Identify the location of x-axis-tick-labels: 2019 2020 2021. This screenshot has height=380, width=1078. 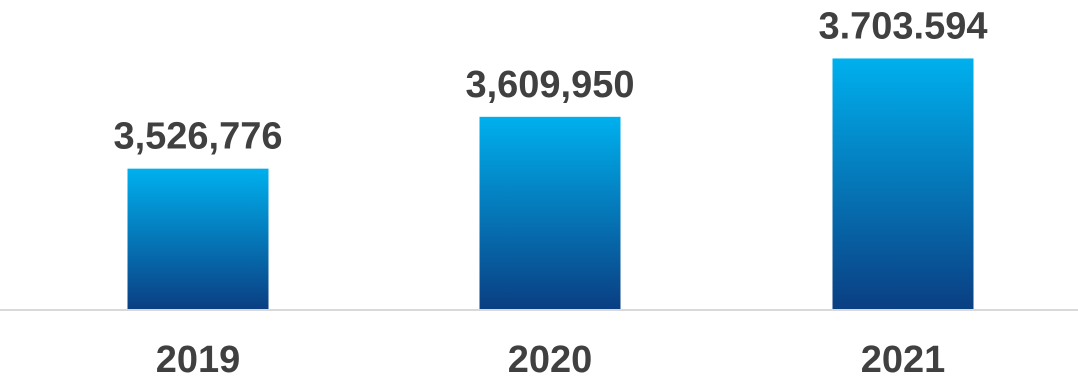
(551, 359).